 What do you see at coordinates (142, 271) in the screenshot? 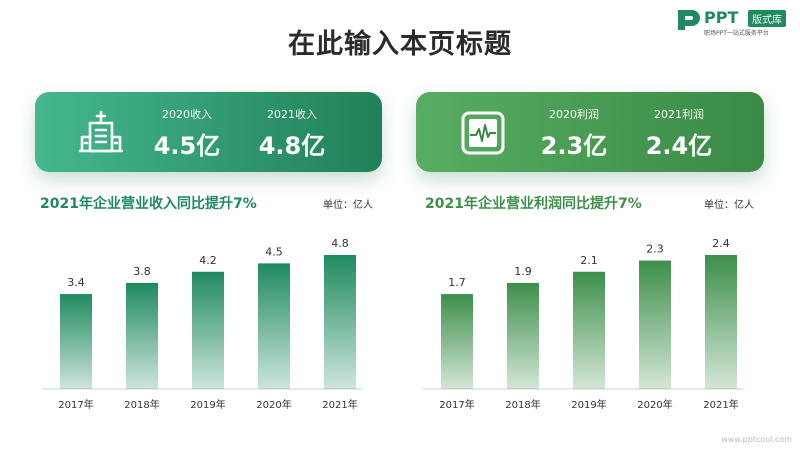
I see `data-label: 3.8` at bounding box center [142, 271].